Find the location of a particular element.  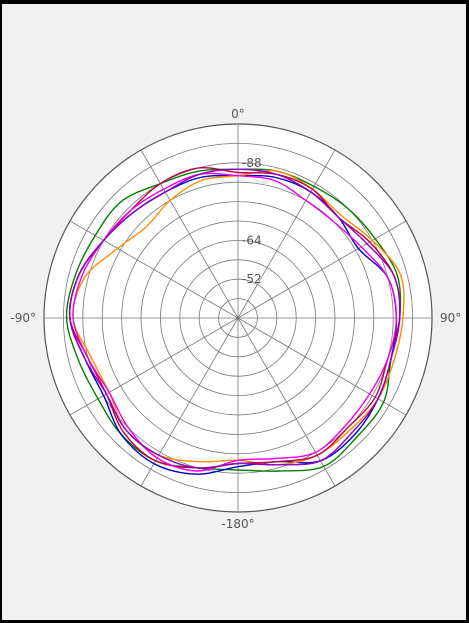

angle-label: -90° is located at coordinates (23, 318).